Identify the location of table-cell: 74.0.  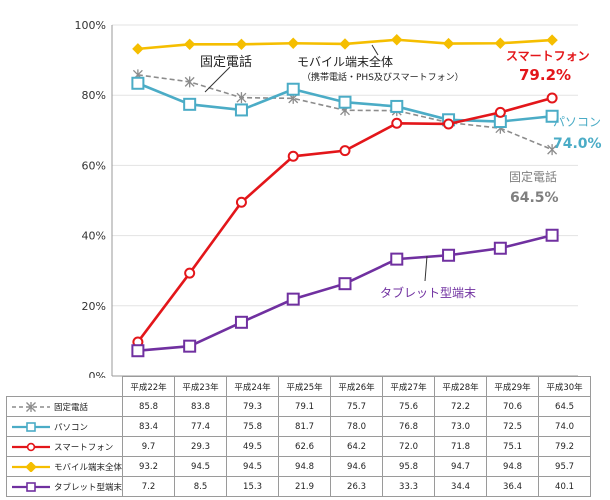
(565, 426).